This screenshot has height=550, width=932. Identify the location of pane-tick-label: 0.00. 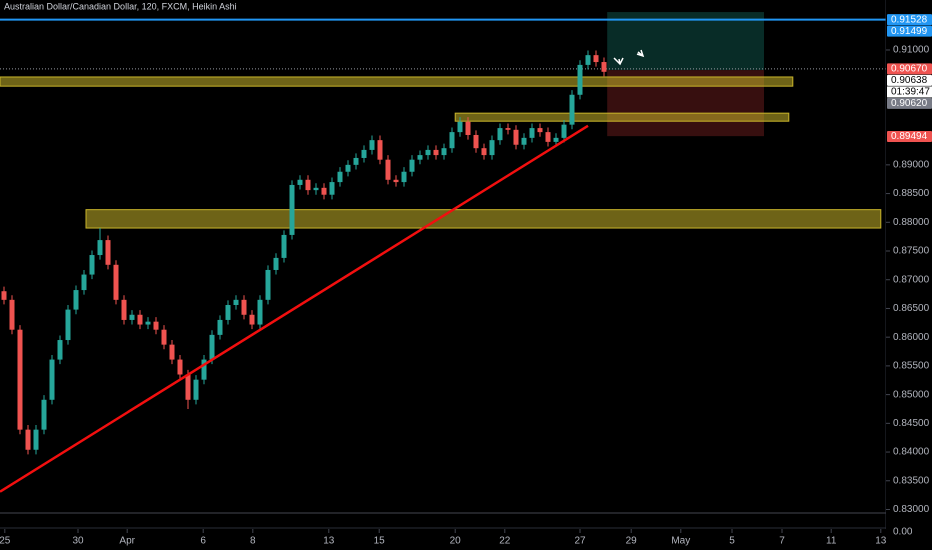
(903, 532).